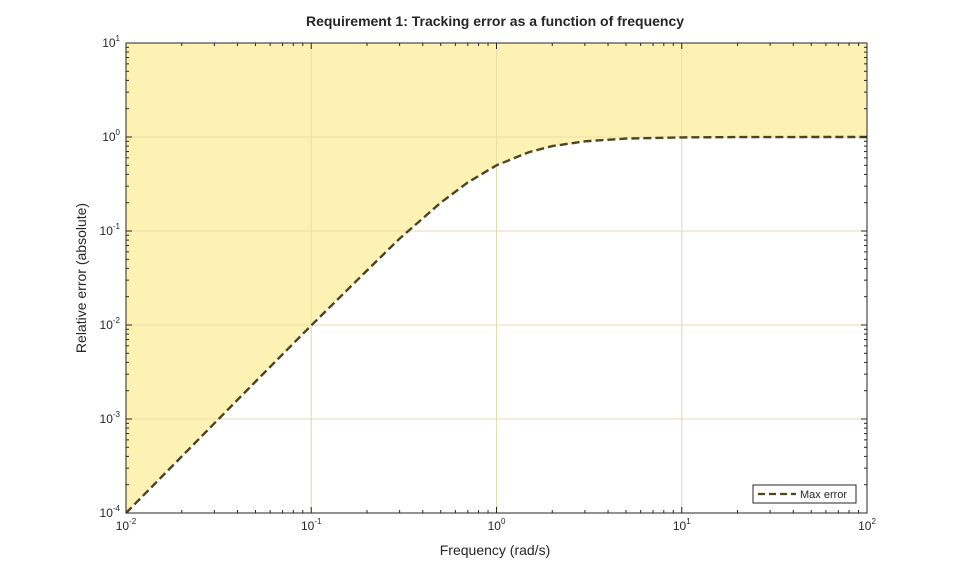 The image size is (959, 582). I want to click on x-tick-label: 10⁰, so click(497, 525).